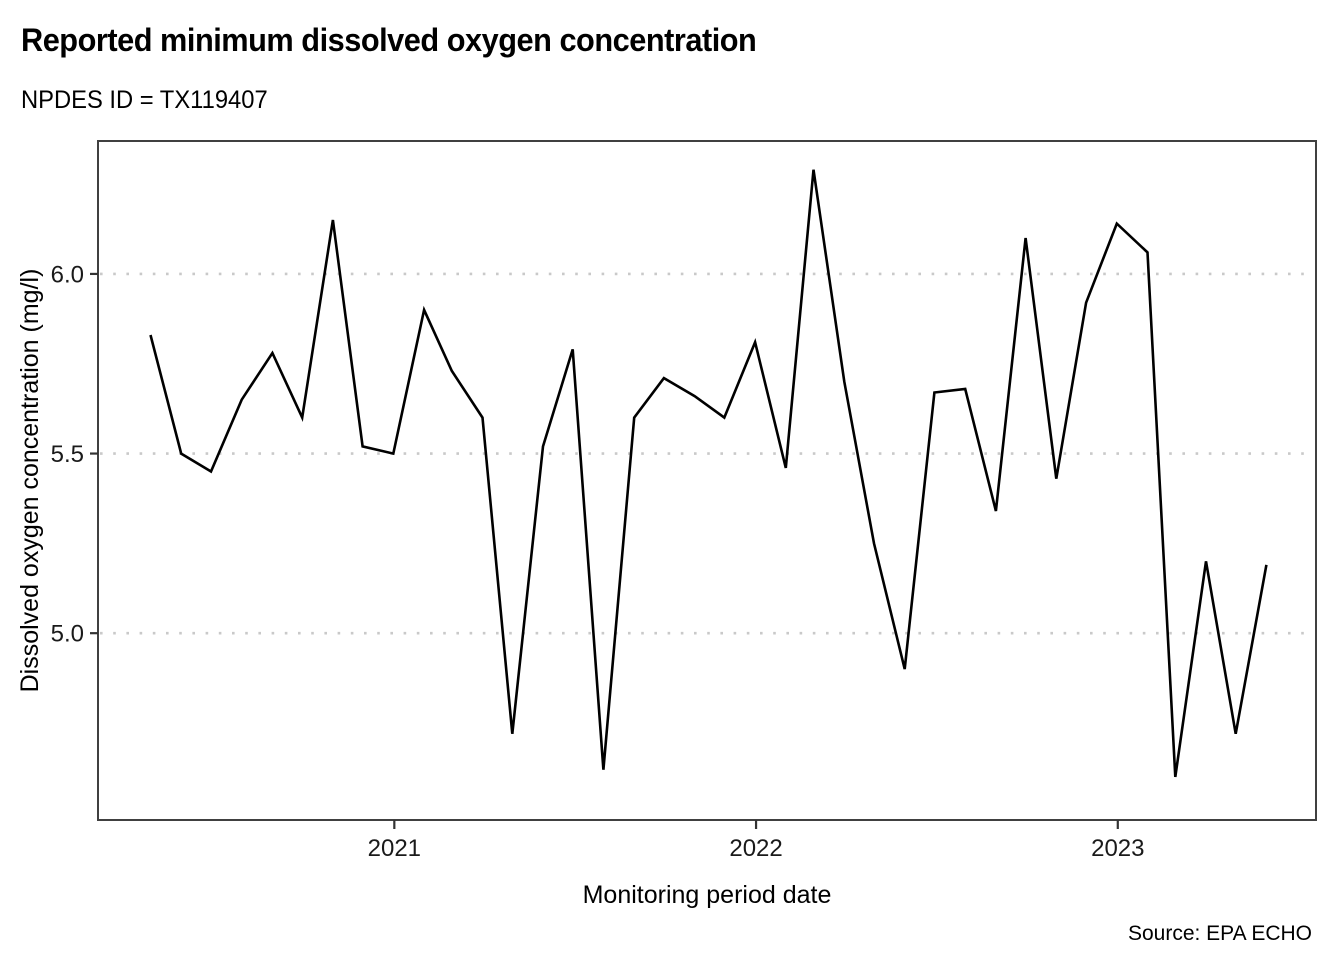 Image resolution: width=1344 pixels, height=960 pixels. I want to click on x-axis-title: Monitoring period date, so click(707, 895).